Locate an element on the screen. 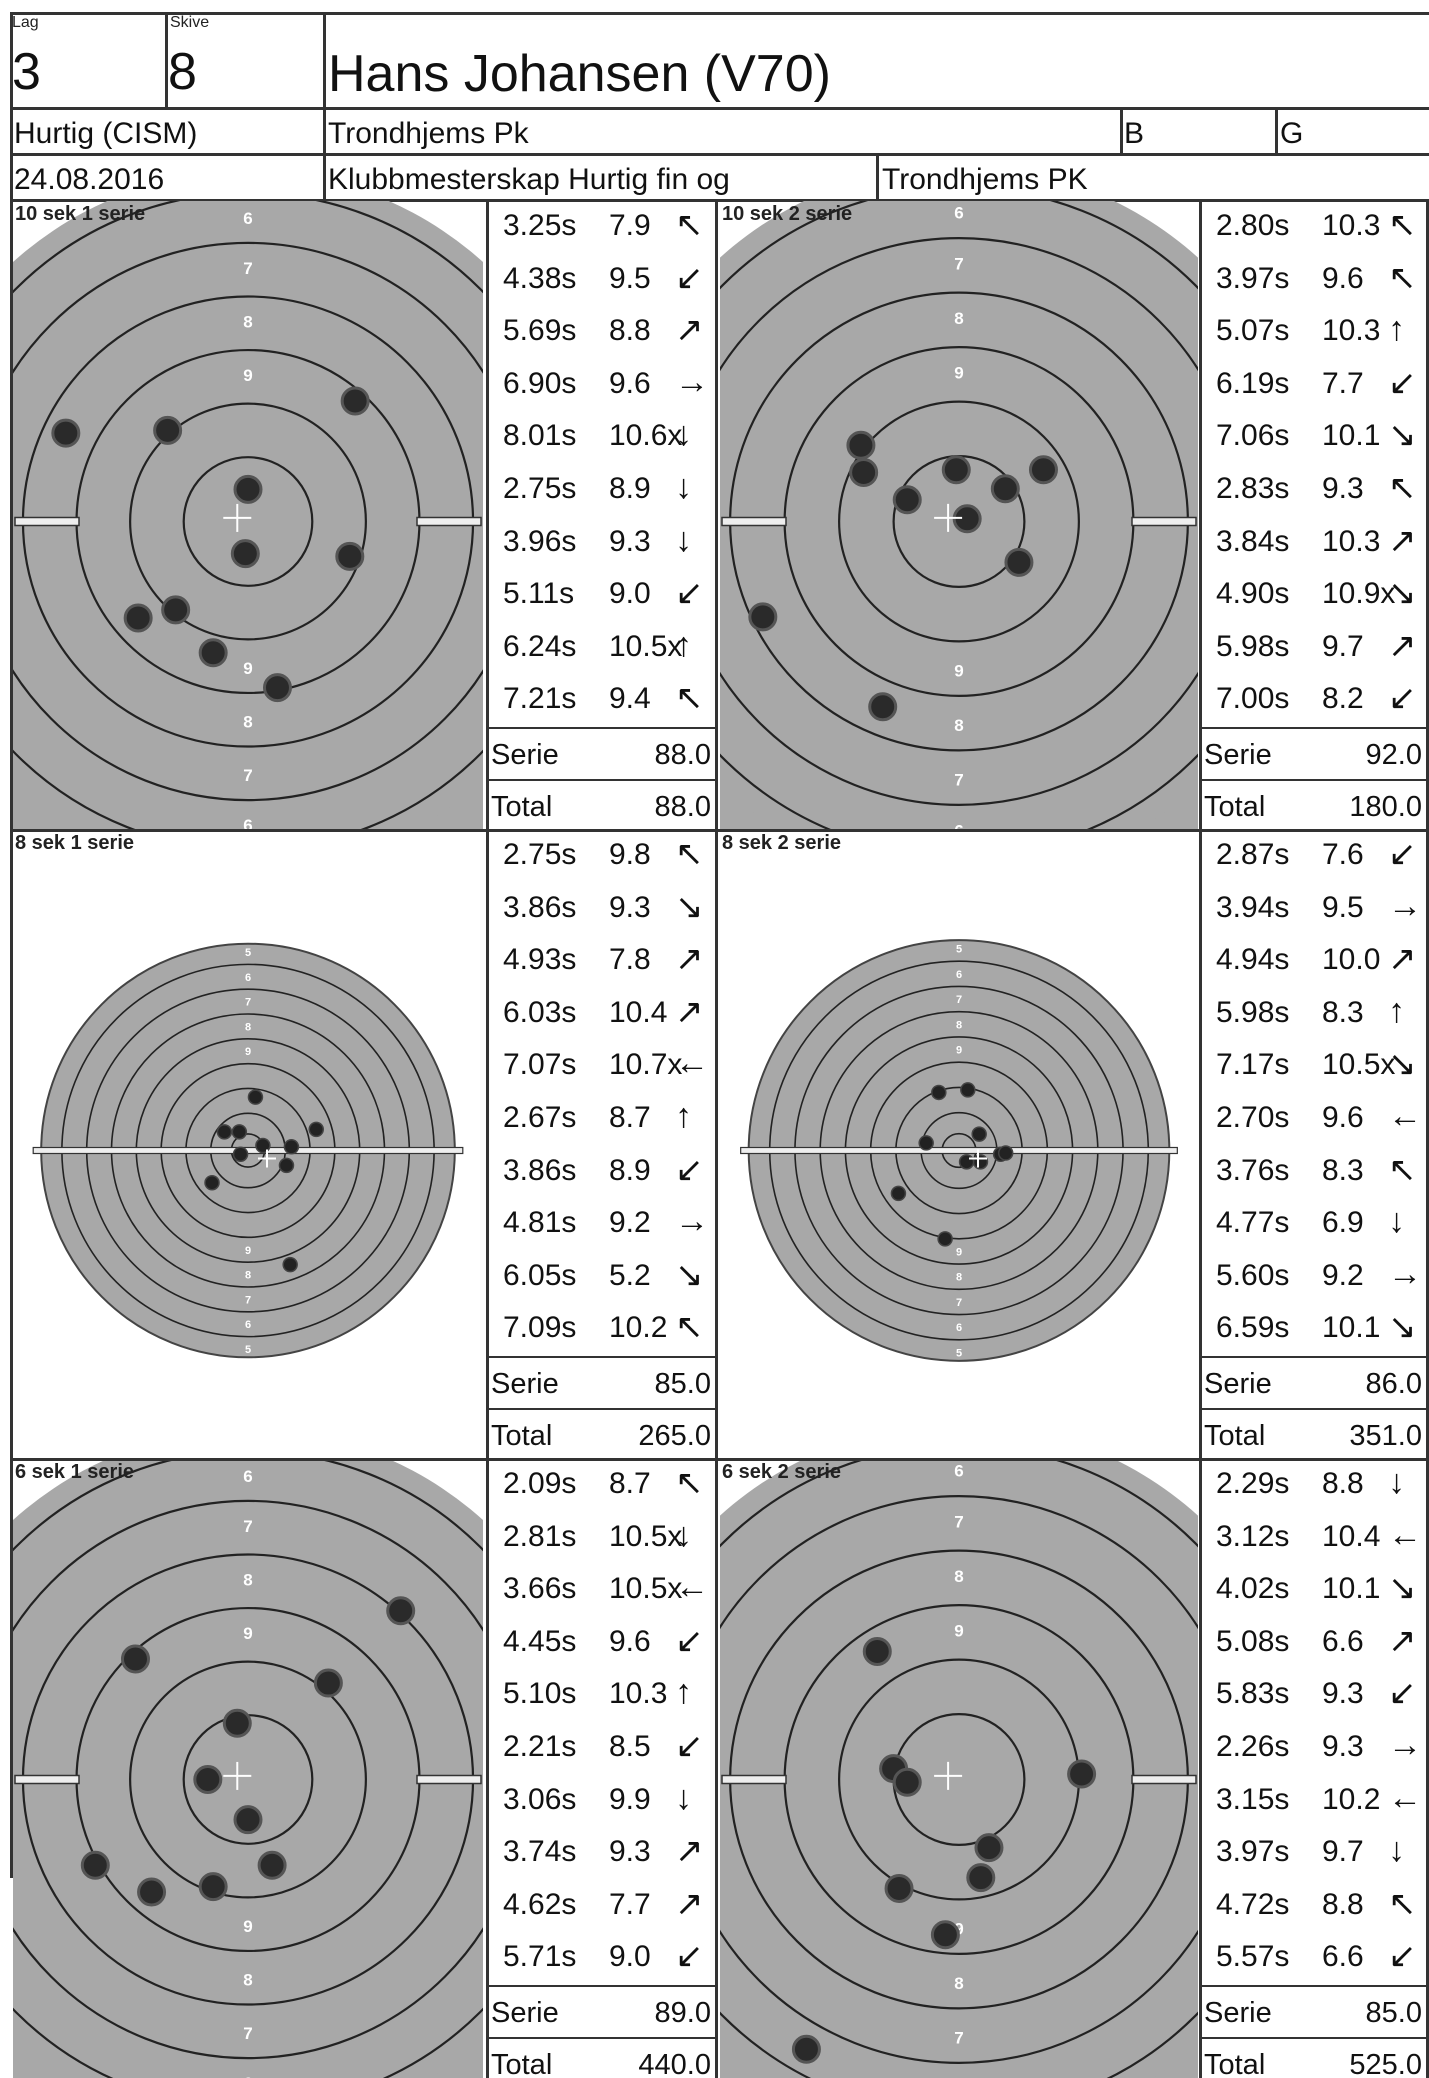 This screenshot has height=2078, width=1429. shot-time: 6.05s is located at coordinates (540, 1275).